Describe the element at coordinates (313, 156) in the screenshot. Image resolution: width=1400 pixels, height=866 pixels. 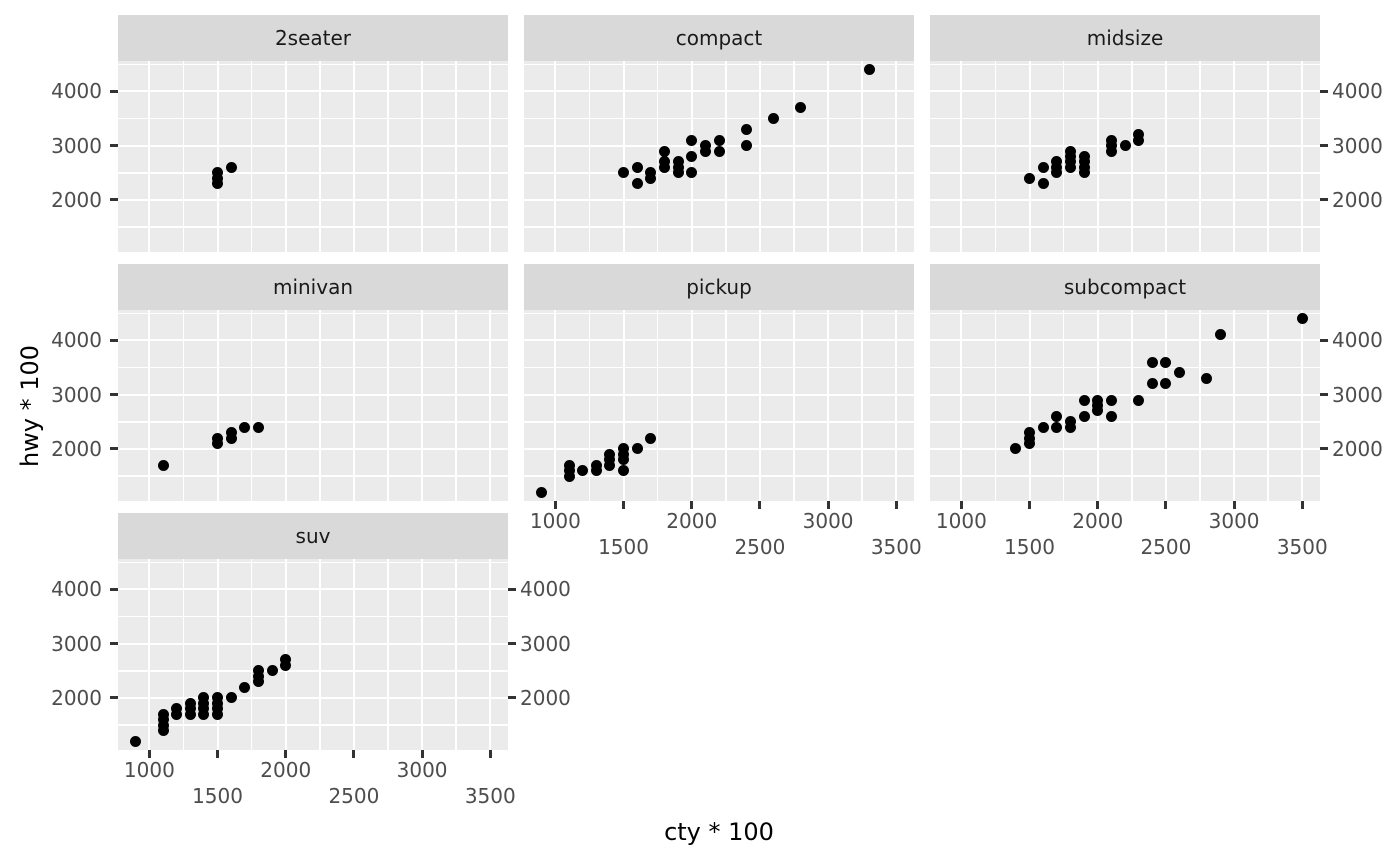
I see `facet-panel-2seater` at that location.